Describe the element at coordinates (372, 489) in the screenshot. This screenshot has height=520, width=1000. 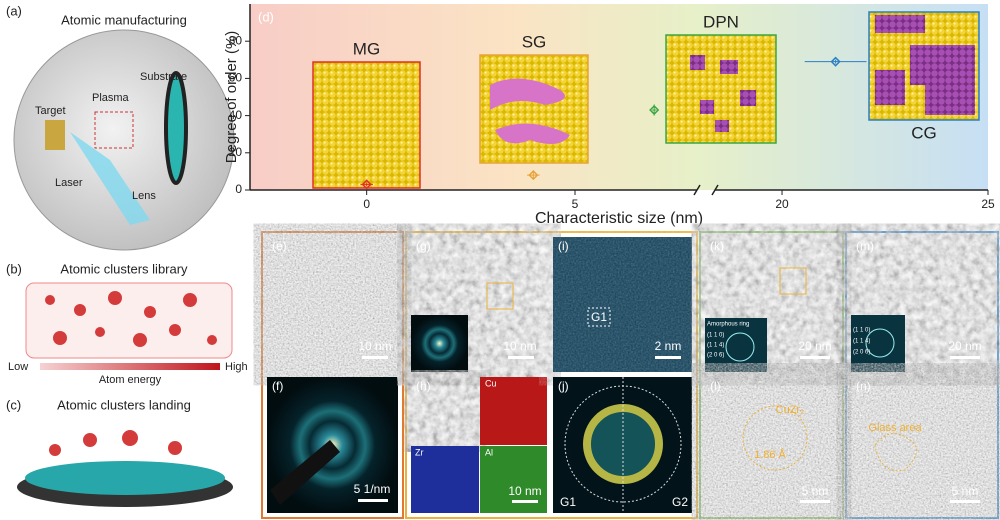
I see `scale-label: 5 1/nm` at that location.